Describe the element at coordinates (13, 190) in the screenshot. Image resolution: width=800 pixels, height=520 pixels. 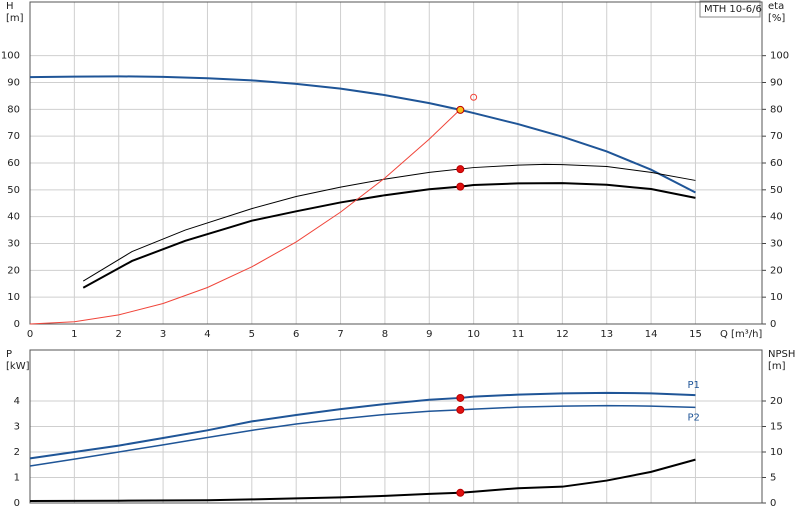
I see `y-tick-label: 50` at that location.